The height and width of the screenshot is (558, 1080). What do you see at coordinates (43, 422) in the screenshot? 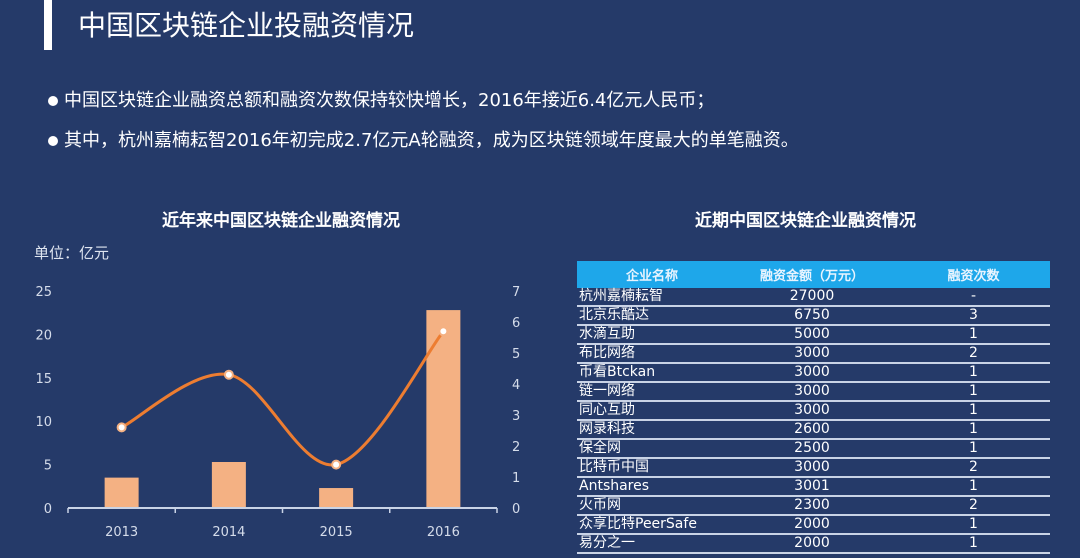
I see `left-tick-label: 10` at bounding box center [43, 422].